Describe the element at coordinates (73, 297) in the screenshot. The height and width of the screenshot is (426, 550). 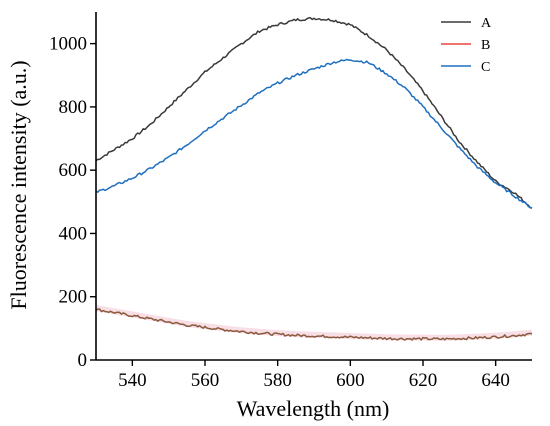
I see `y-tick-label: 200` at that location.